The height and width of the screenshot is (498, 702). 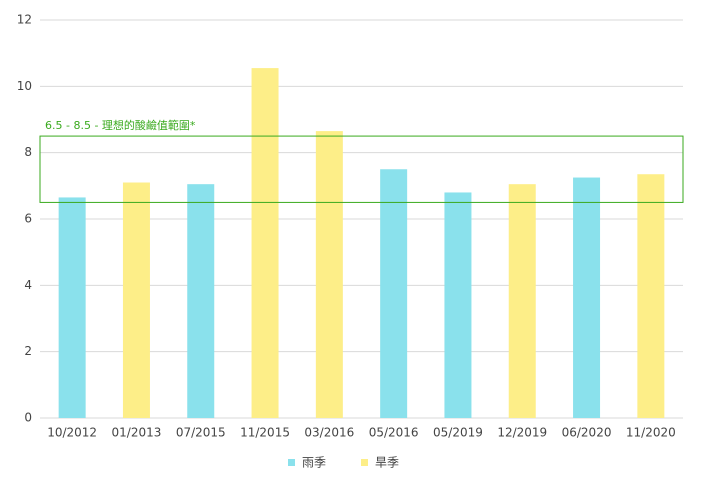 What do you see at coordinates (28, 219) in the screenshot?
I see `y-tick-label: 6` at bounding box center [28, 219].